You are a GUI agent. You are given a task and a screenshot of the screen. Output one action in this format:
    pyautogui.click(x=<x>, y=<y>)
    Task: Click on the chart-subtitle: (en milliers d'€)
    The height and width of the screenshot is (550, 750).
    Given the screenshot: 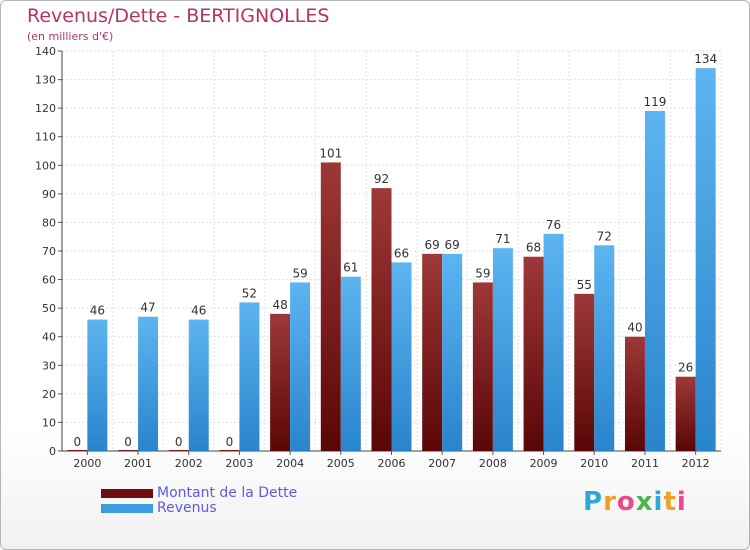 What is the action you would take?
    pyautogui.click(x=70, y=36)
    